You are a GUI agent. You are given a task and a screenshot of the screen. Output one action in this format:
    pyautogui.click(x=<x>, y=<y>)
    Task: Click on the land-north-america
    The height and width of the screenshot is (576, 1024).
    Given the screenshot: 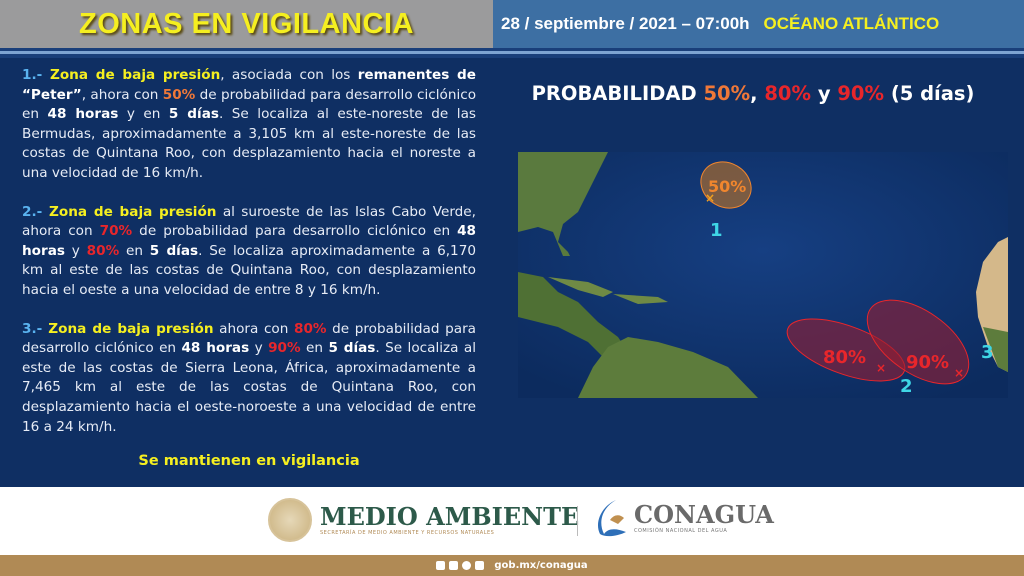 What is the action you would take?
    pyautogui.click(x=563, y=204)
    